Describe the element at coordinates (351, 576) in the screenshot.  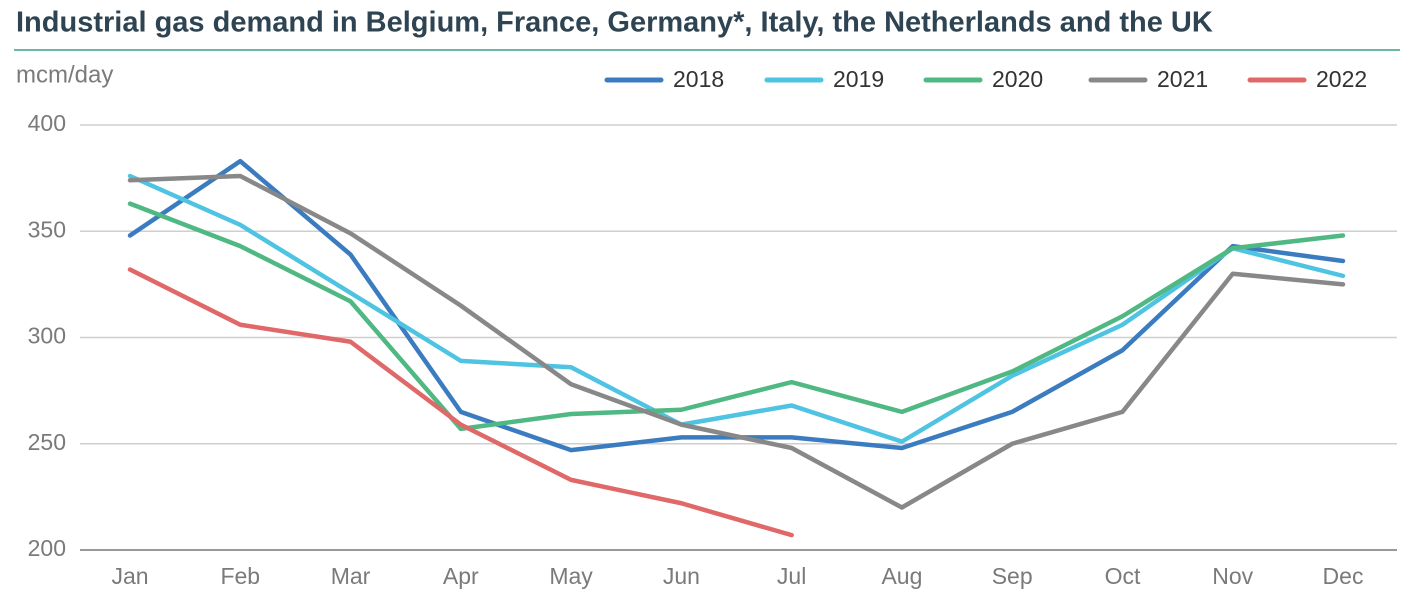
I see `x-tick-label: Mar` at that location.